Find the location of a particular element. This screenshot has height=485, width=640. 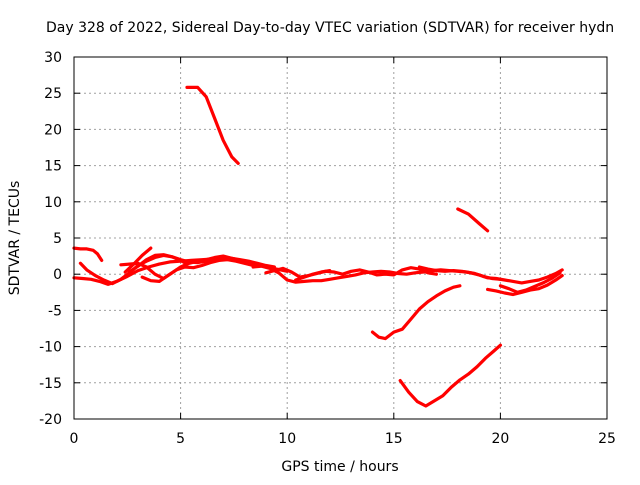

y-tick-label: 30 is located at coordinates (53, 58).